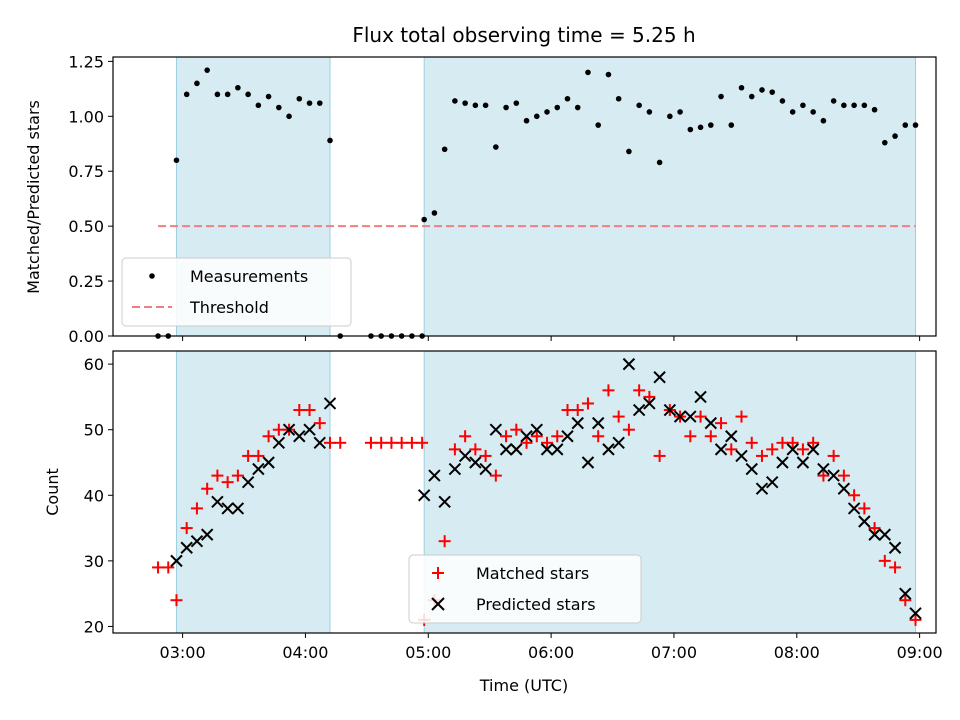 This screenshot has width=960, height=720. What do you see at coordinates (551, 652) in the screenshot?
I see `x-tick-label: 06:00` at bounding box center [551, 652].